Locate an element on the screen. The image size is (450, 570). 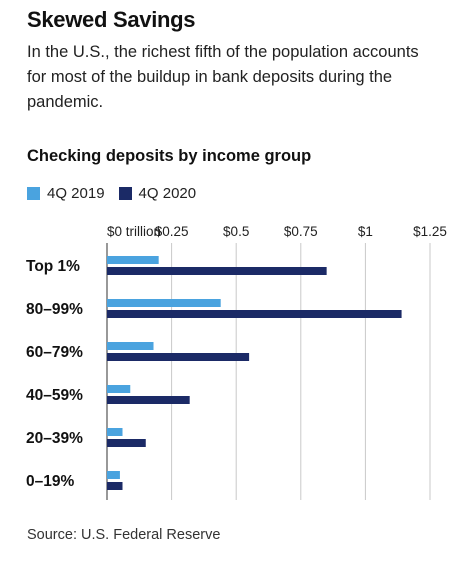
x-tick-label: $0 trillion is located at coordinates (134, 231).